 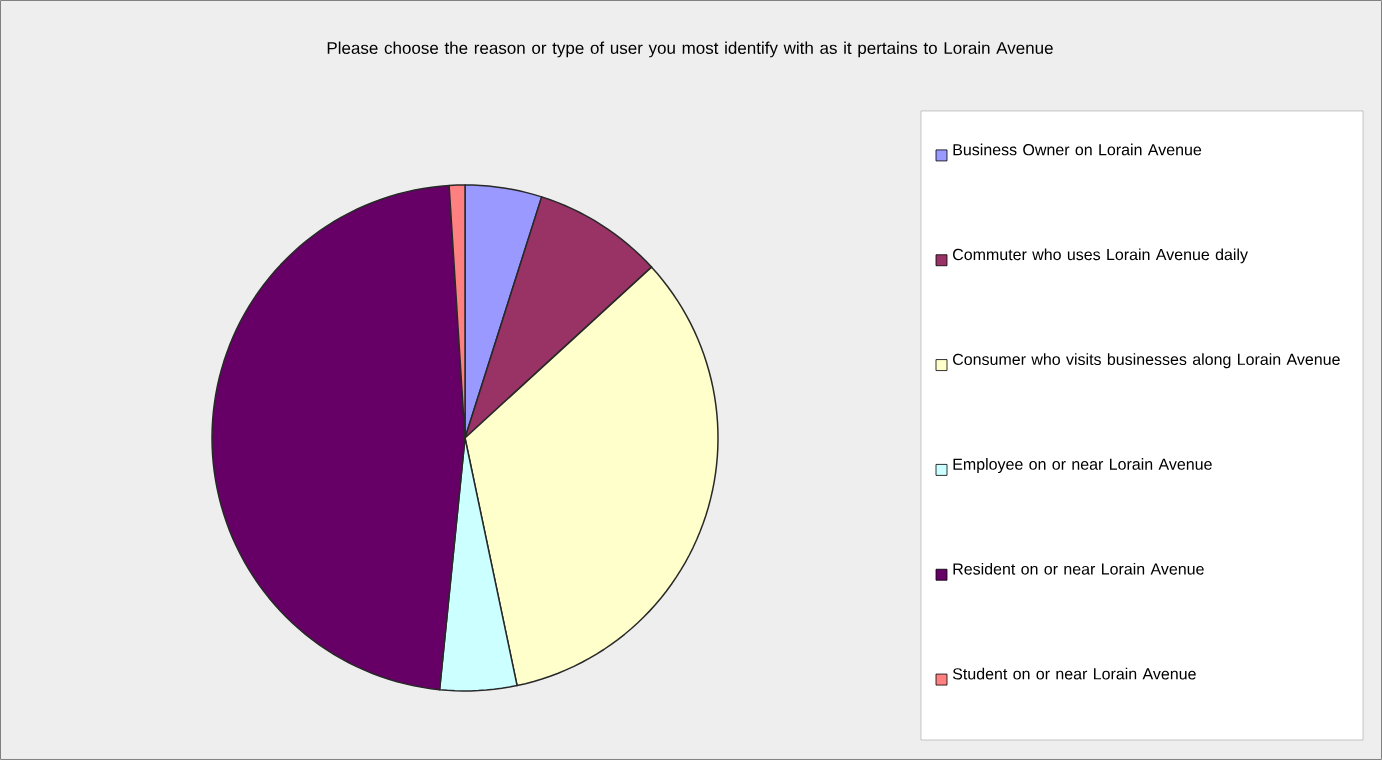 I want to click on legend-label: Commuter who uses Lorain Avenue daily, so click(x=1100, y=256).